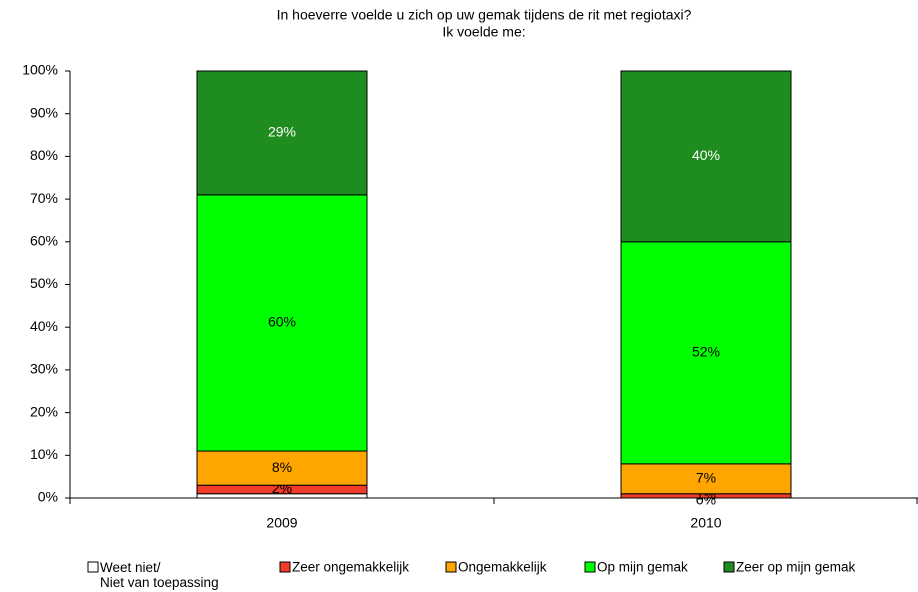 Image resolution: width=918 pixels, height=592 pixels. I want to click on y-tick-label: 90%, so click(44, 112).